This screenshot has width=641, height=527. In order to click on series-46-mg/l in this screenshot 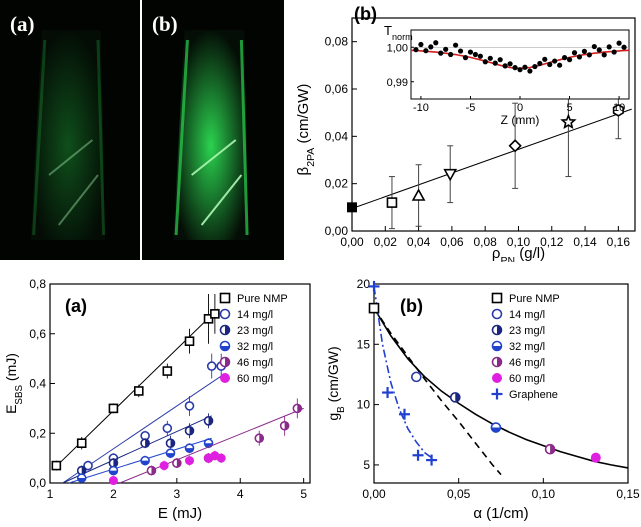, I will do `click(550, 449)`.